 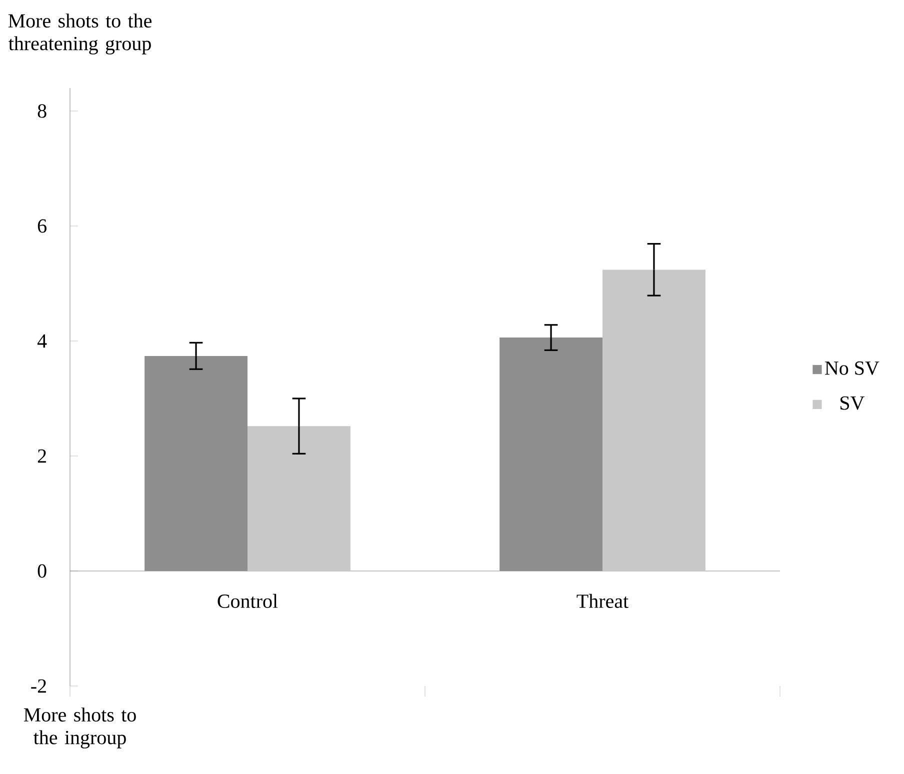 What do you see at coordinates (42, 571) in the screenshot?
I see `y-tick-label: 0` at bounding box center [42, 571].